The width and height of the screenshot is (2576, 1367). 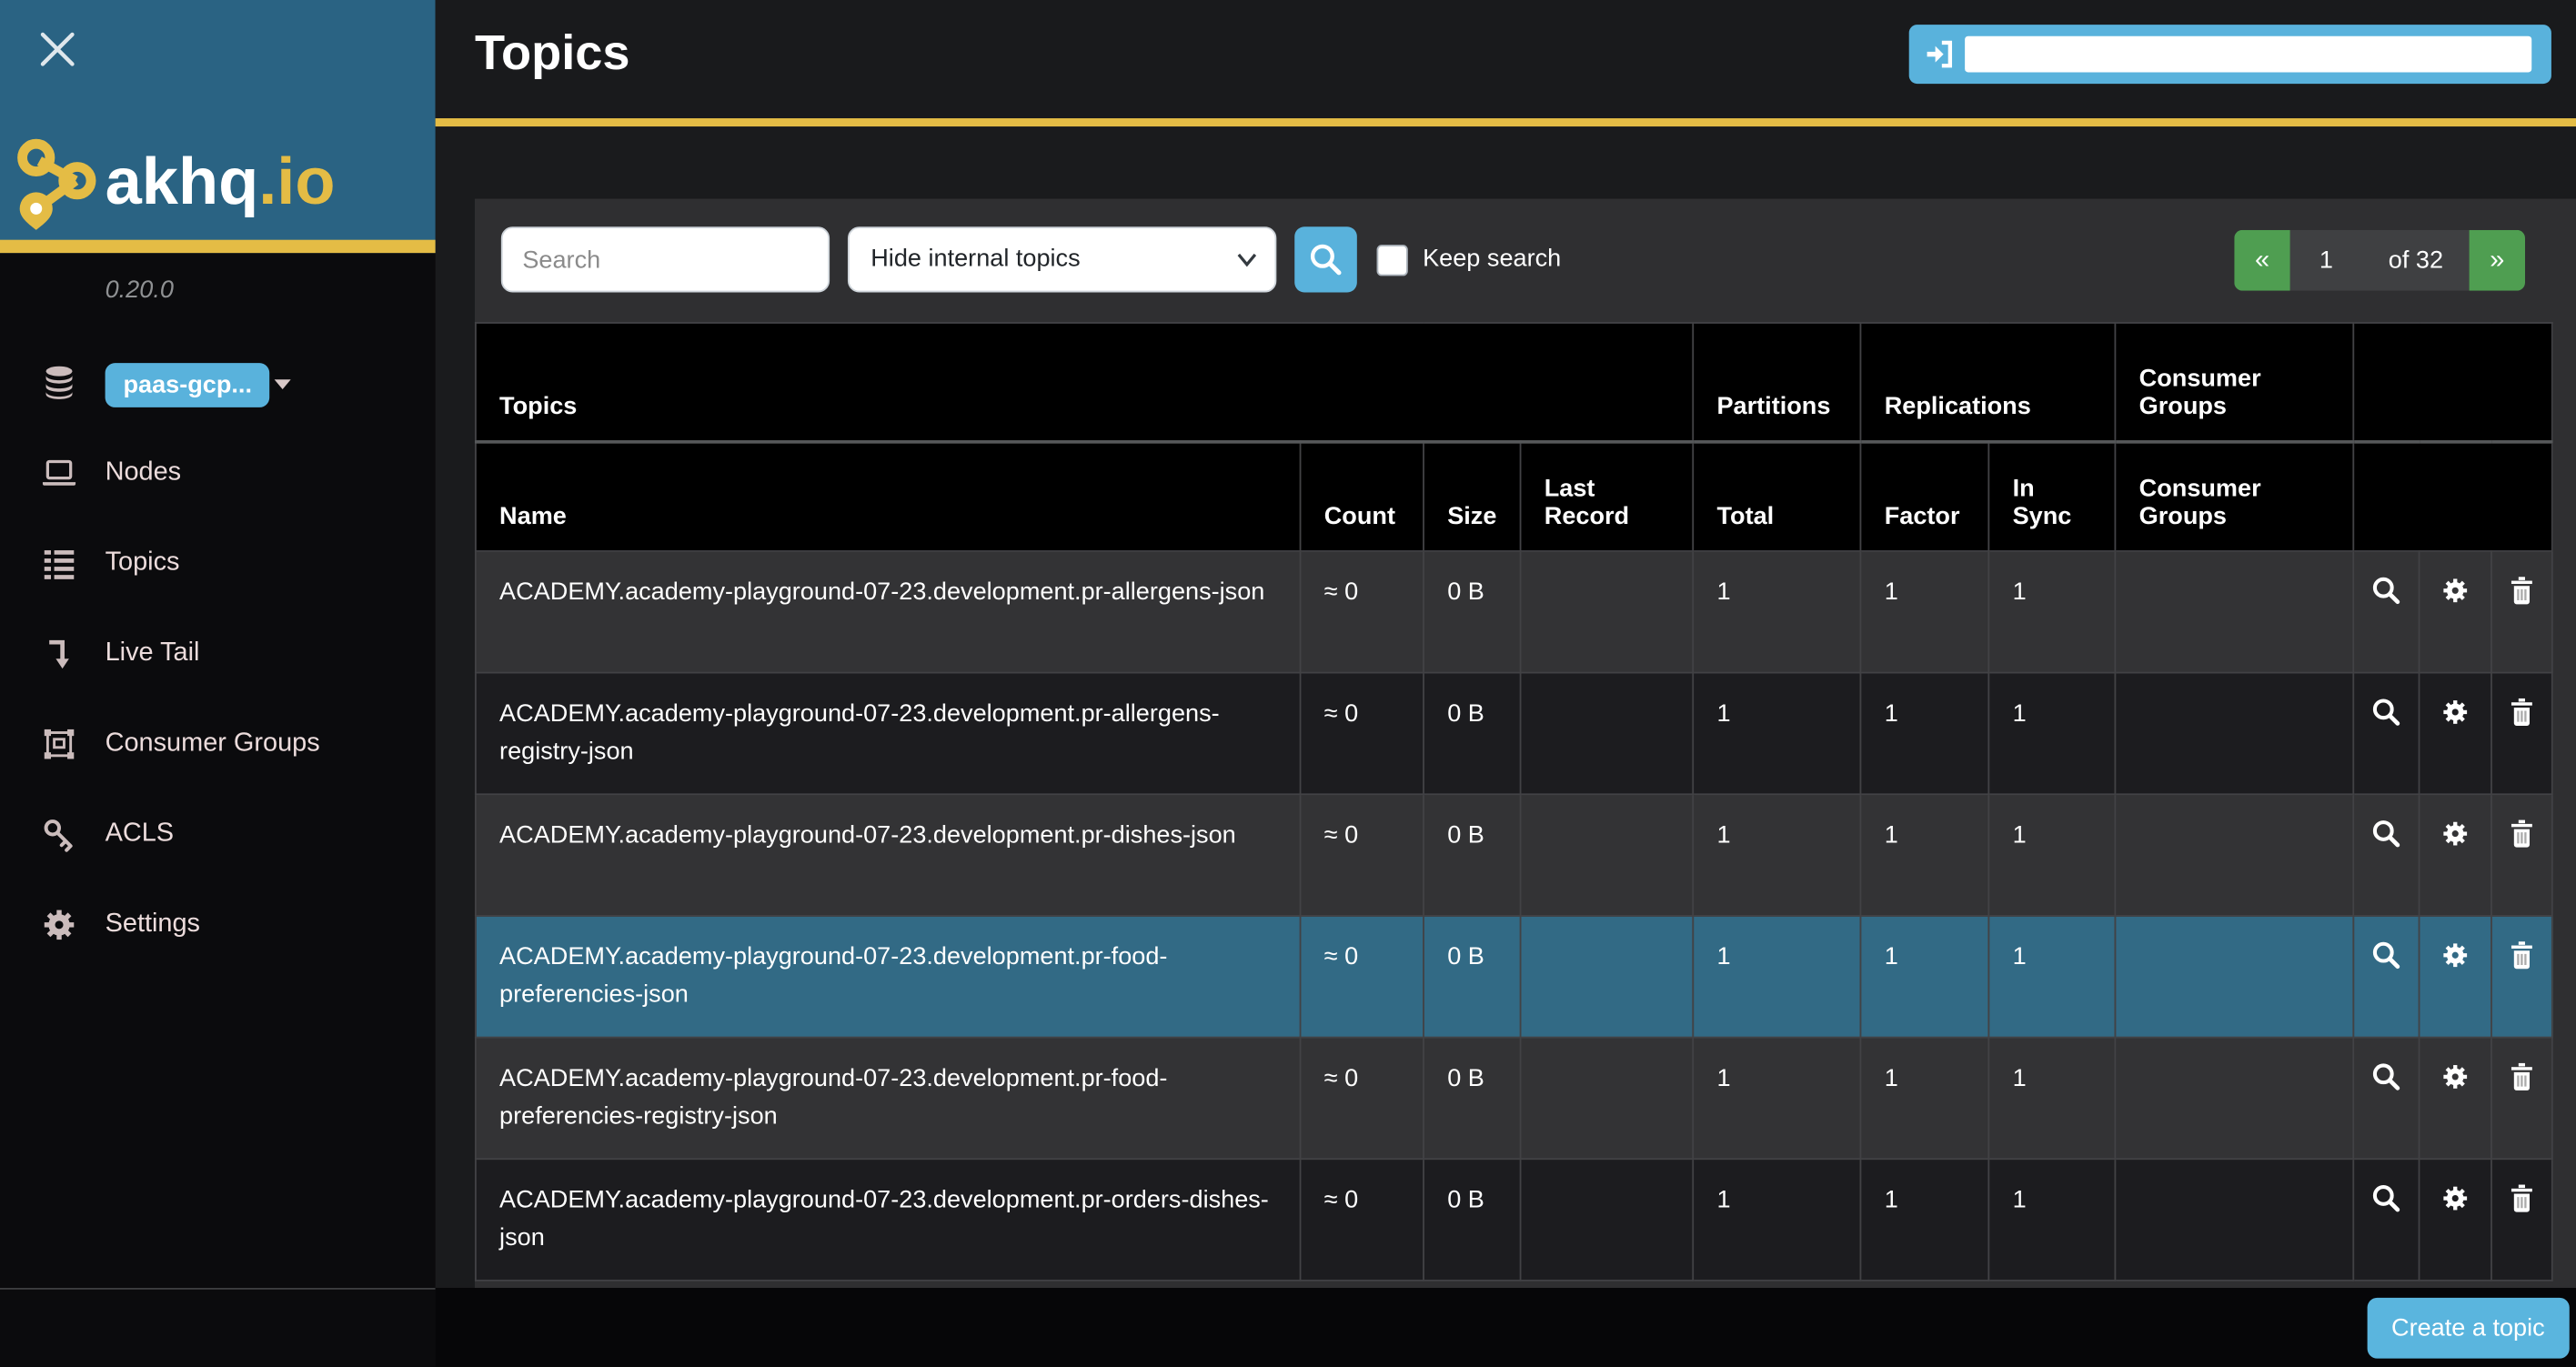 What do you see at coordinates (1492, 259) in the screenshot?
I see `keep-search-label: Keep search` at bounding box center [1492, 259].